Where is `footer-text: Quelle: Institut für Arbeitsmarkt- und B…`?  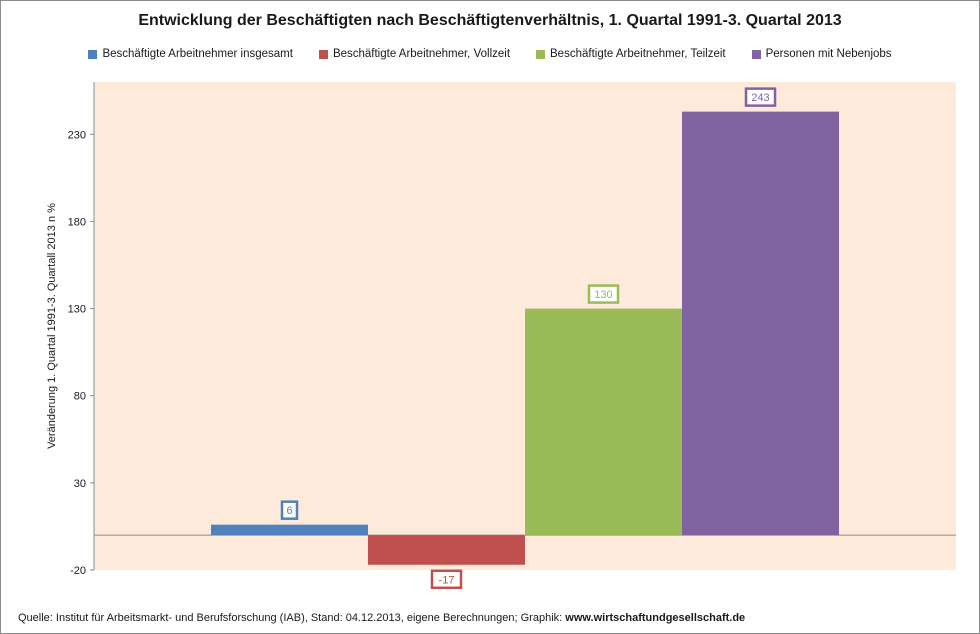
footer-text: Quelle: Institut für Arbeitsmarkt- und B… is located at coordinates (292, 618).